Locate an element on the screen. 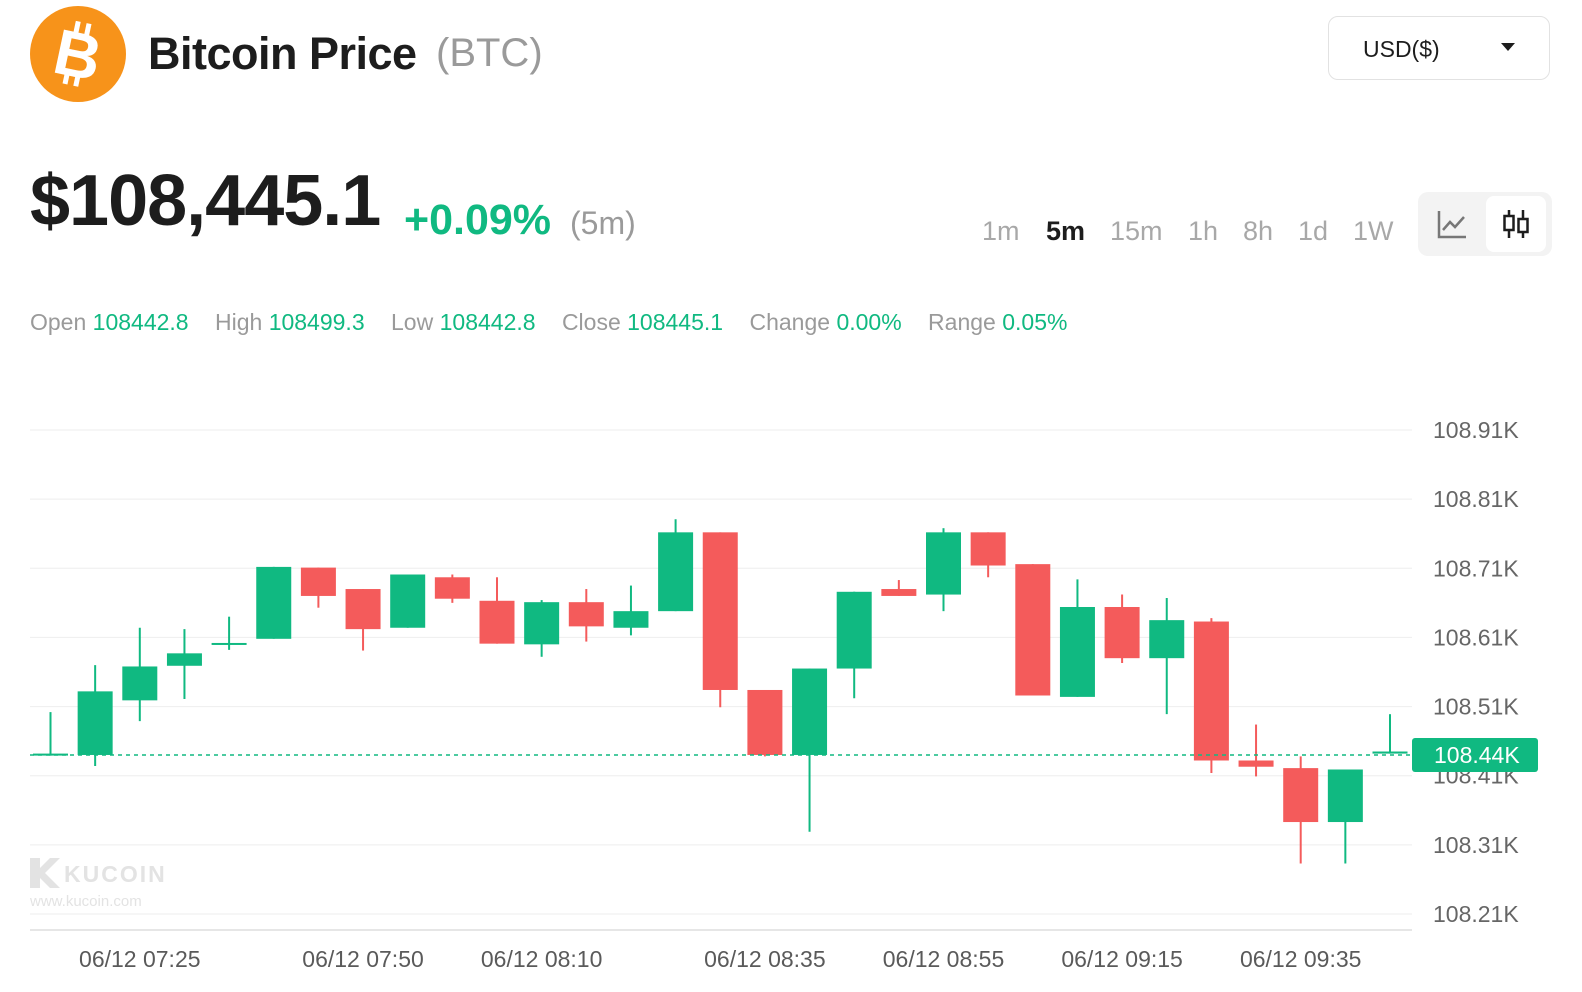  x-tick-label: 06/12 08:10 is located at coordinates (542, 959).